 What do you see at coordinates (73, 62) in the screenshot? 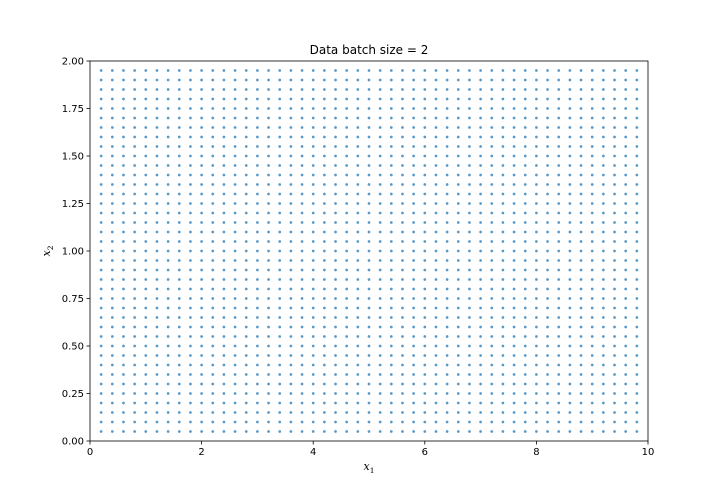
I see `y-tick-label: 2.00` at bounding box center [73, 62].